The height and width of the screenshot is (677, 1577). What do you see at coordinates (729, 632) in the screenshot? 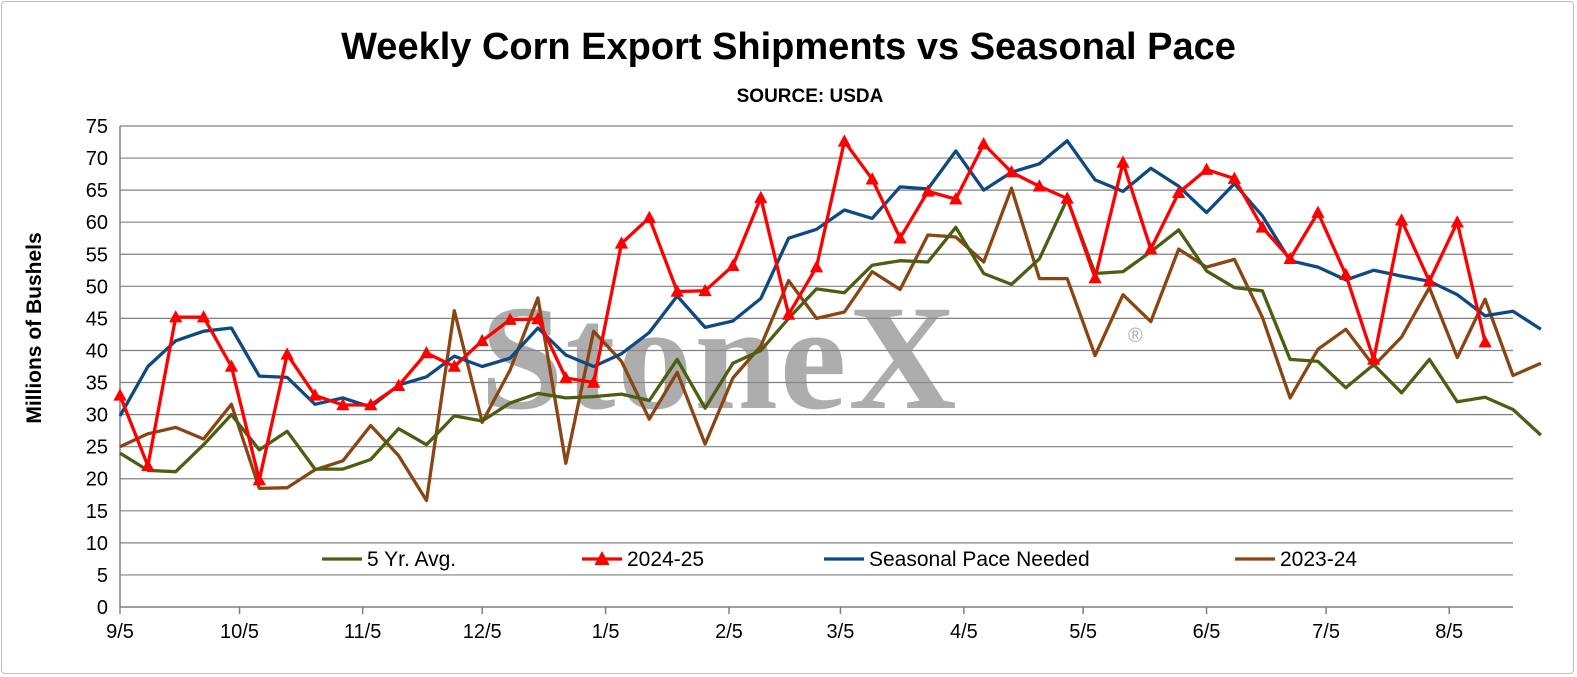
I see `x-tick-label: 2/5` at bounding box center [729, 632].